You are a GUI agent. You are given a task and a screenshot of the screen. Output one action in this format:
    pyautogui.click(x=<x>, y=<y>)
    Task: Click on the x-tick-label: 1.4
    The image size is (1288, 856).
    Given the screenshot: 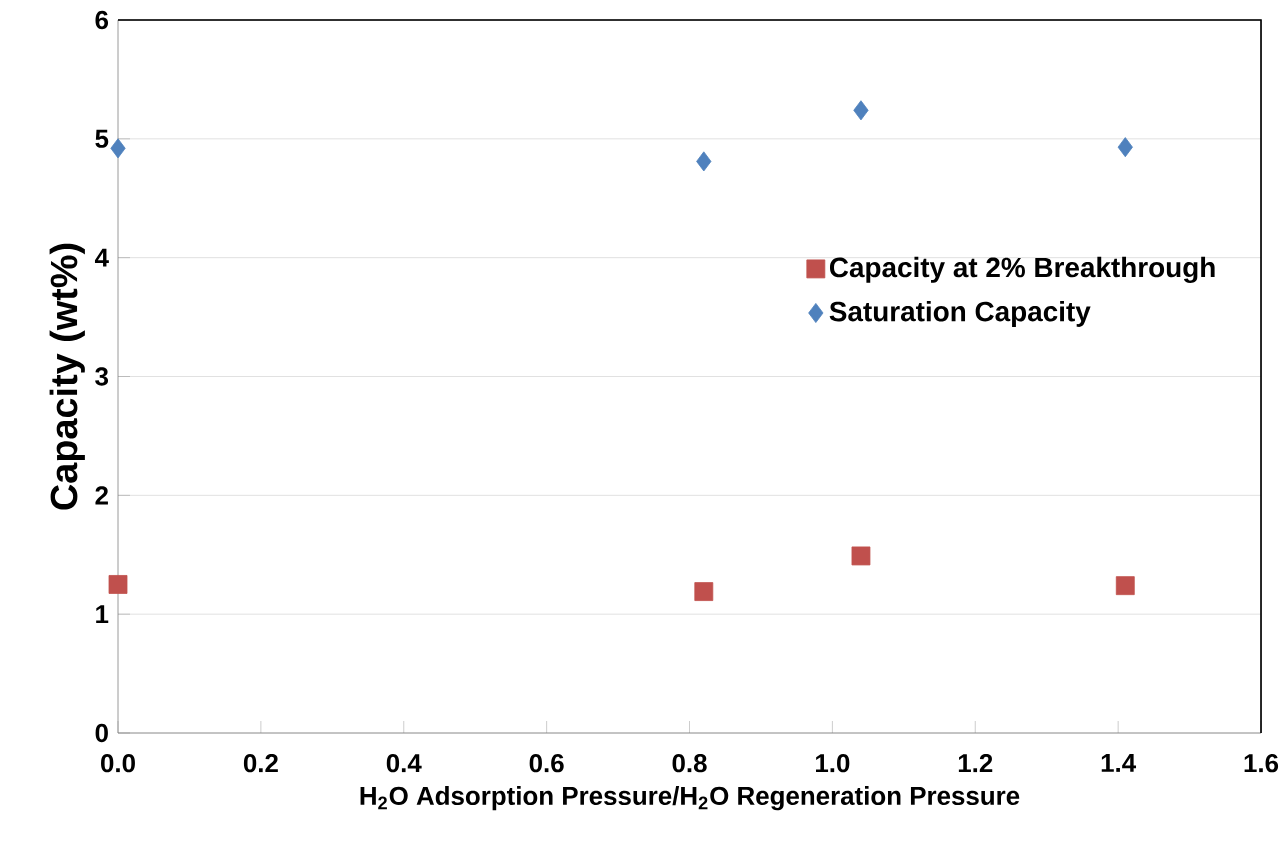 What is the action you would take?
    pyautogui.click(x=1119, y=763)
    